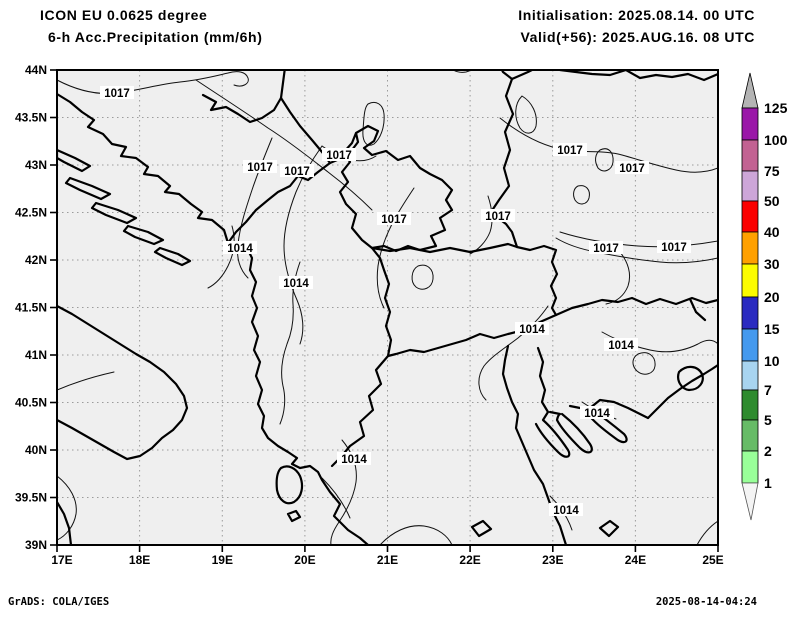  Describe the element at coordinates (712, 560) in the screenshot. I see `lon-tick-label: 25E` at that location.